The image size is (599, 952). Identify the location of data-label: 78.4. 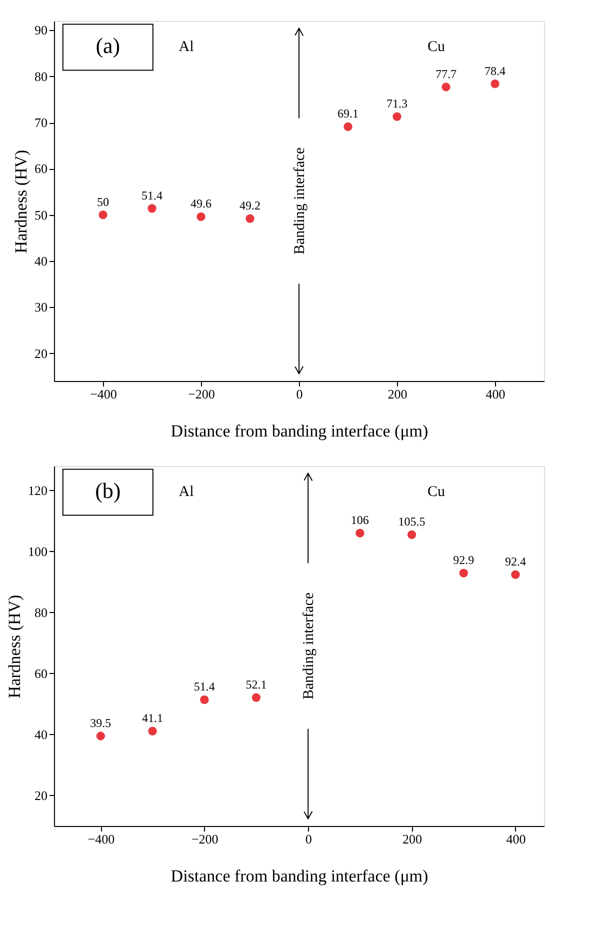
(495, 71).